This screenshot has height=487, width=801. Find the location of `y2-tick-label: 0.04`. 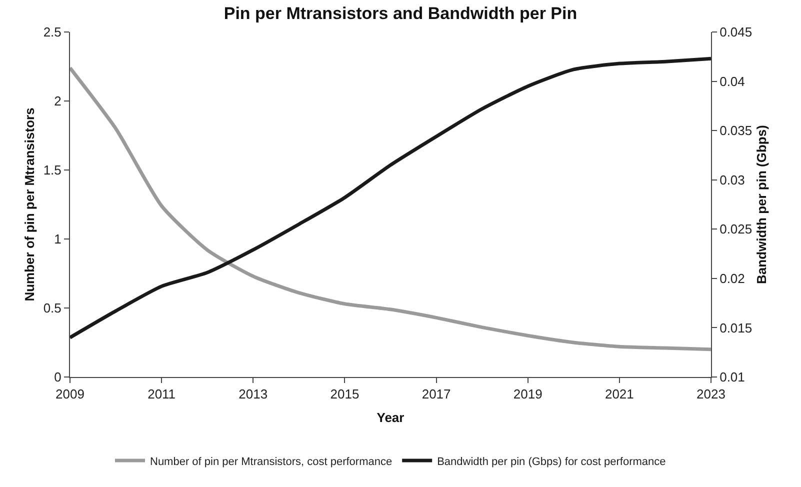

y2-tick-label: 0.04 is located at coordinates (732, 81).